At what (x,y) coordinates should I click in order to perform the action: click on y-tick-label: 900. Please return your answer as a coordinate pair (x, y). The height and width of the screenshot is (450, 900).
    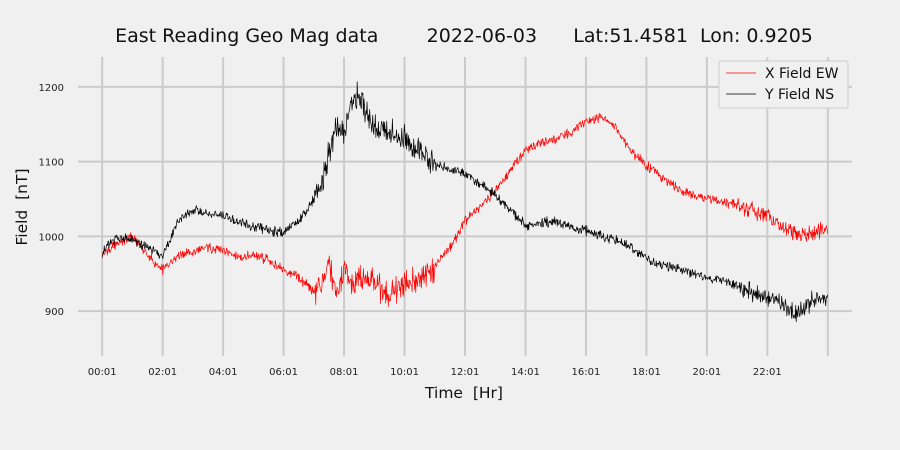
    Looking at the image, I should click on (54, 312).